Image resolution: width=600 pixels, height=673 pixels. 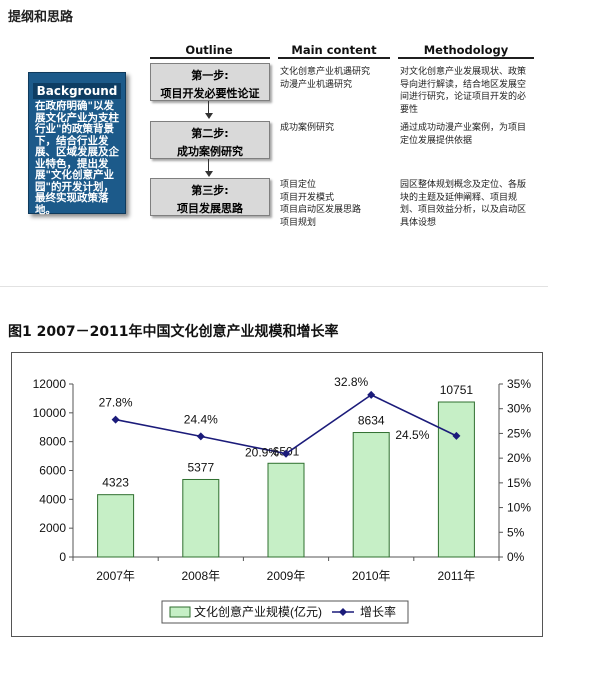 I want to click on line-data-label: 20.9%, so click(x=262, y=453).